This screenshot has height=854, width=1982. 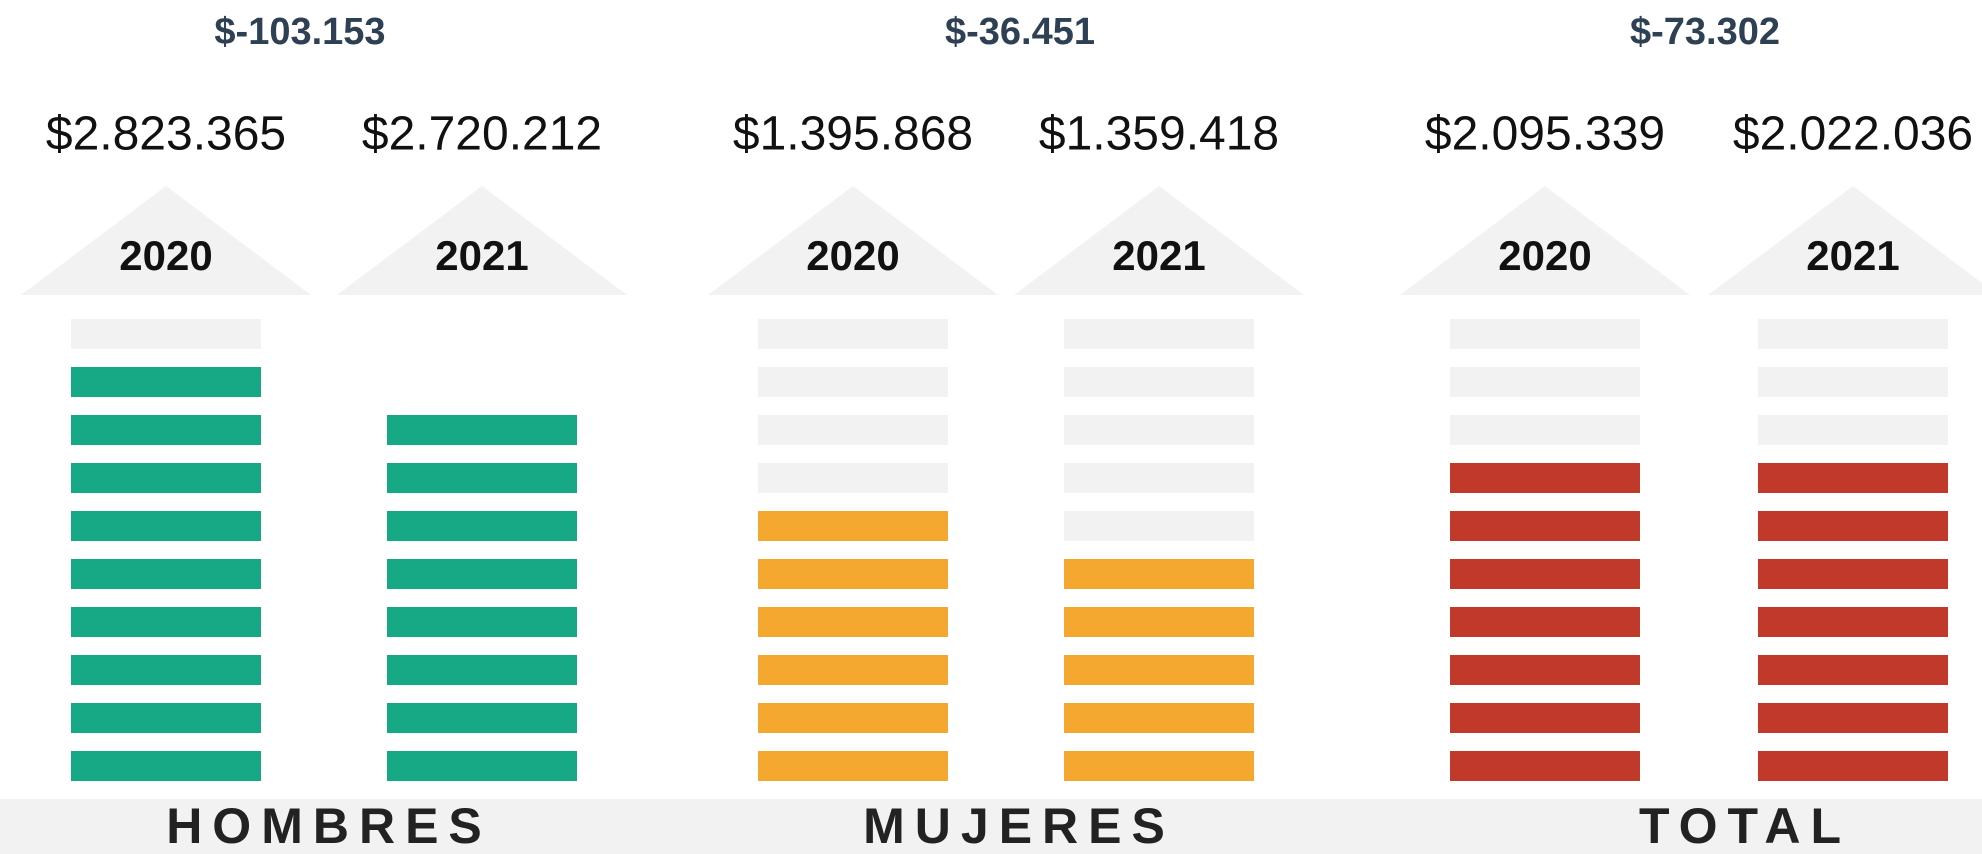 What do you see at coordinates (853, 134) in the screenshot?
I see `amount: $1.395.868` at bounding box center [853, 134].